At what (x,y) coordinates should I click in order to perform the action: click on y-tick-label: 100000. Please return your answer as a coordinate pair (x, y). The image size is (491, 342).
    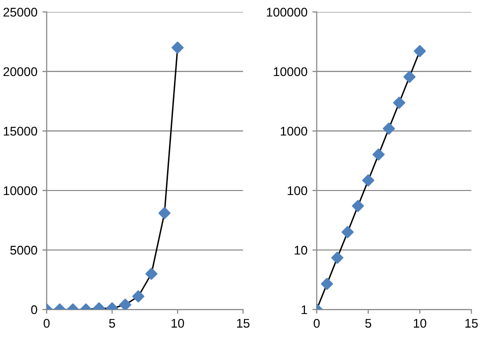
    Looking at the image, I should click on (287, 12).